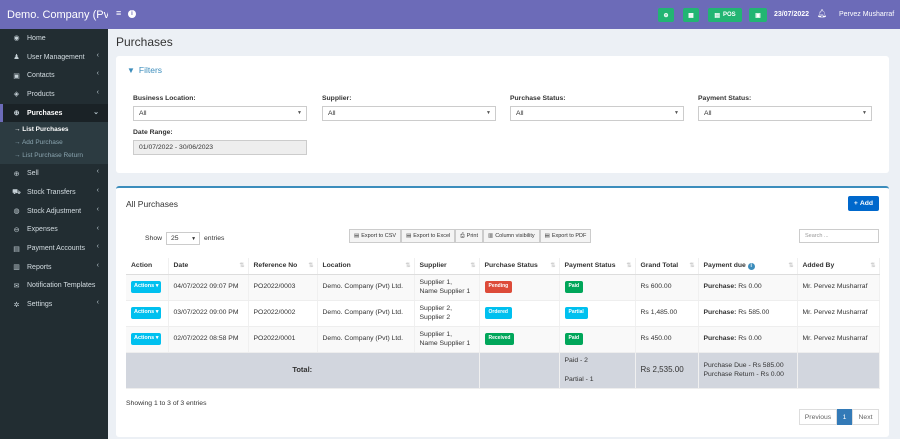 The width and height of the screenshot is (900, 439). What do you see at coordinates (49, 156) in the screenshot?
I see `submenu-item: → List Purchase Return` at bounding box center [49, 156].